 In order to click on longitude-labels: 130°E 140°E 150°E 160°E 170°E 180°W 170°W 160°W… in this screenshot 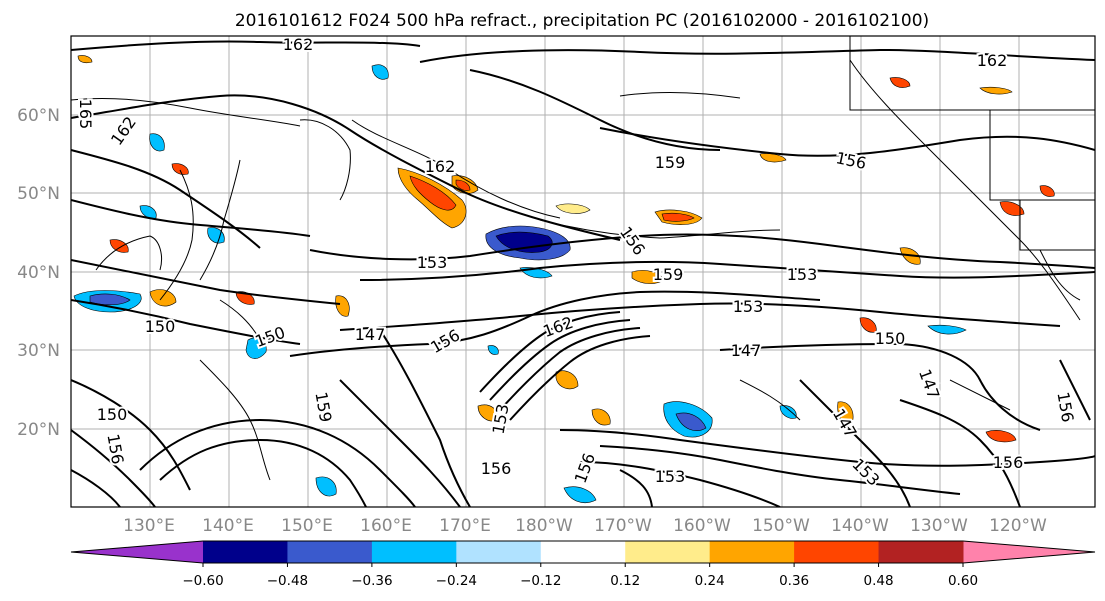, I will do `click(585, 526)`.